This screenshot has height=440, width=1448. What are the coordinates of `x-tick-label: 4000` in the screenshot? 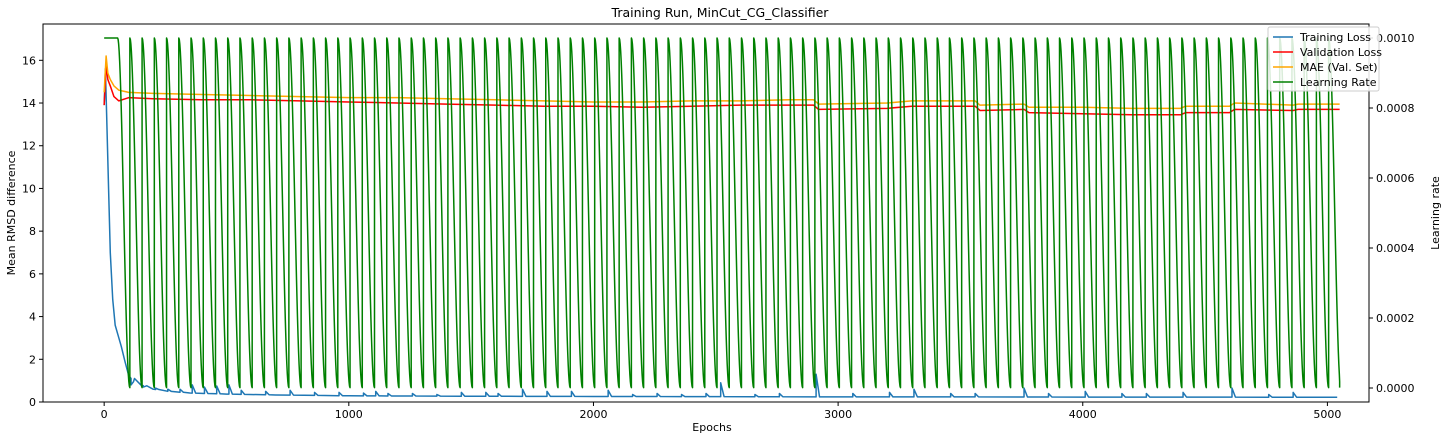 It's located at (1083, 414).